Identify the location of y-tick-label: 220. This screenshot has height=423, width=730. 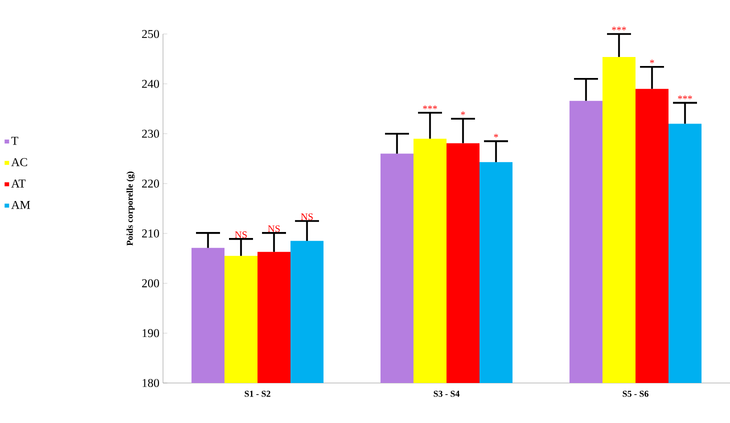
(151, 184).